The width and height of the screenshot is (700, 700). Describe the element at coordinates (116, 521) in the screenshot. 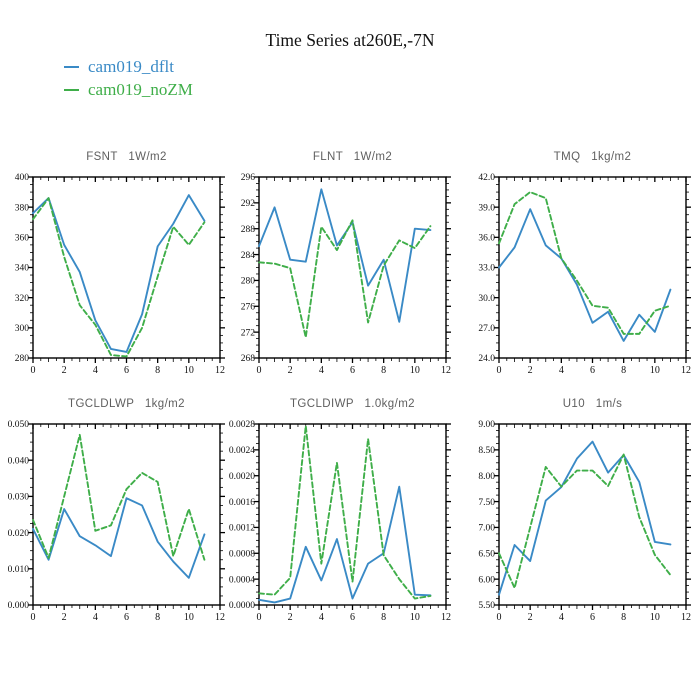

I see `tgcldlwp-chart: 0.000 0.010 0.020 0.030 0.040 0.050 0 2 4 6 8 10 12` at that location.